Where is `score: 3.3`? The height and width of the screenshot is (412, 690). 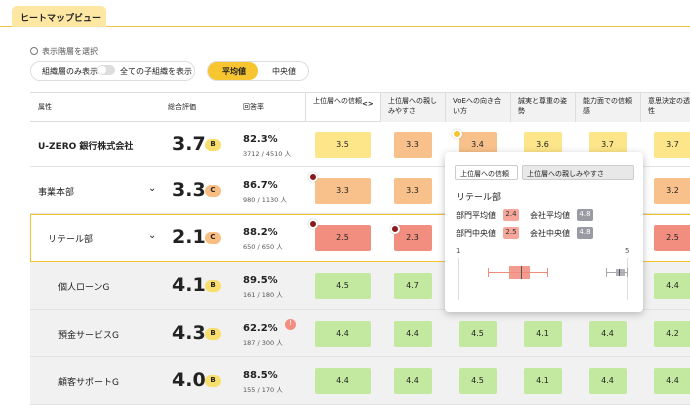 score: 3.3 is located at coordinates (189, 189).